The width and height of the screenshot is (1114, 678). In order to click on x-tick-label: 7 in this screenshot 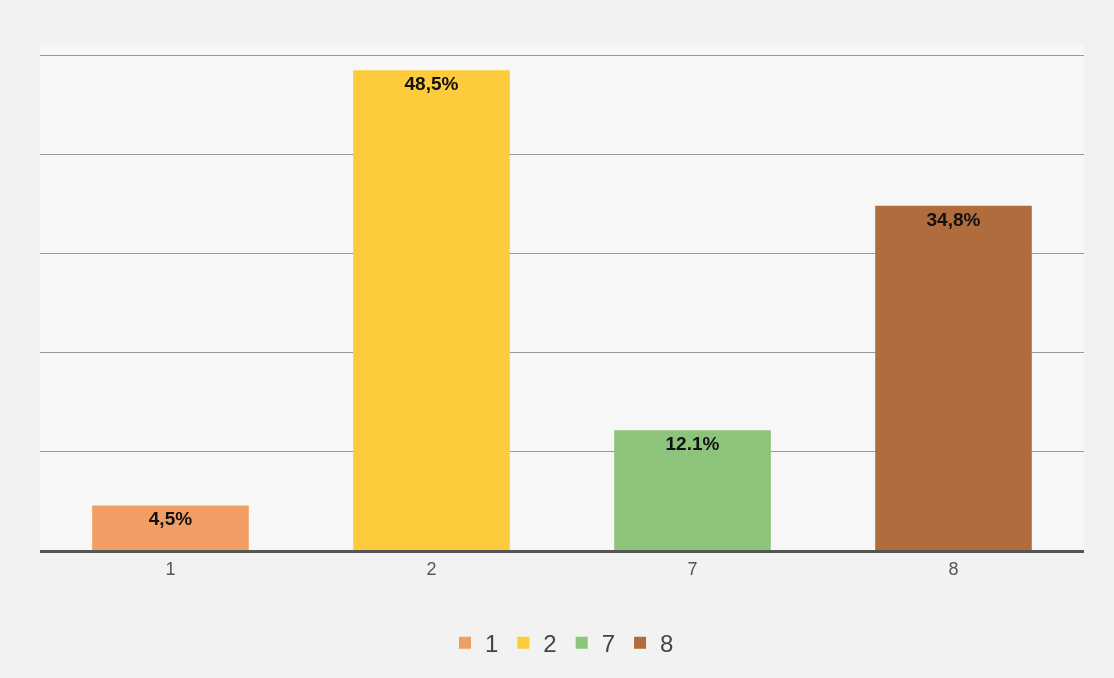, I will do `click(692, 568)`.